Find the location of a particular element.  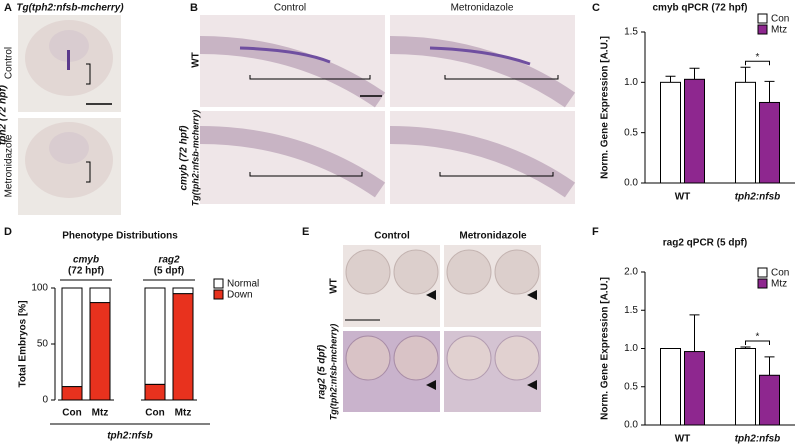

group-label: (72 hpf) is located at coordinates (86, 271).